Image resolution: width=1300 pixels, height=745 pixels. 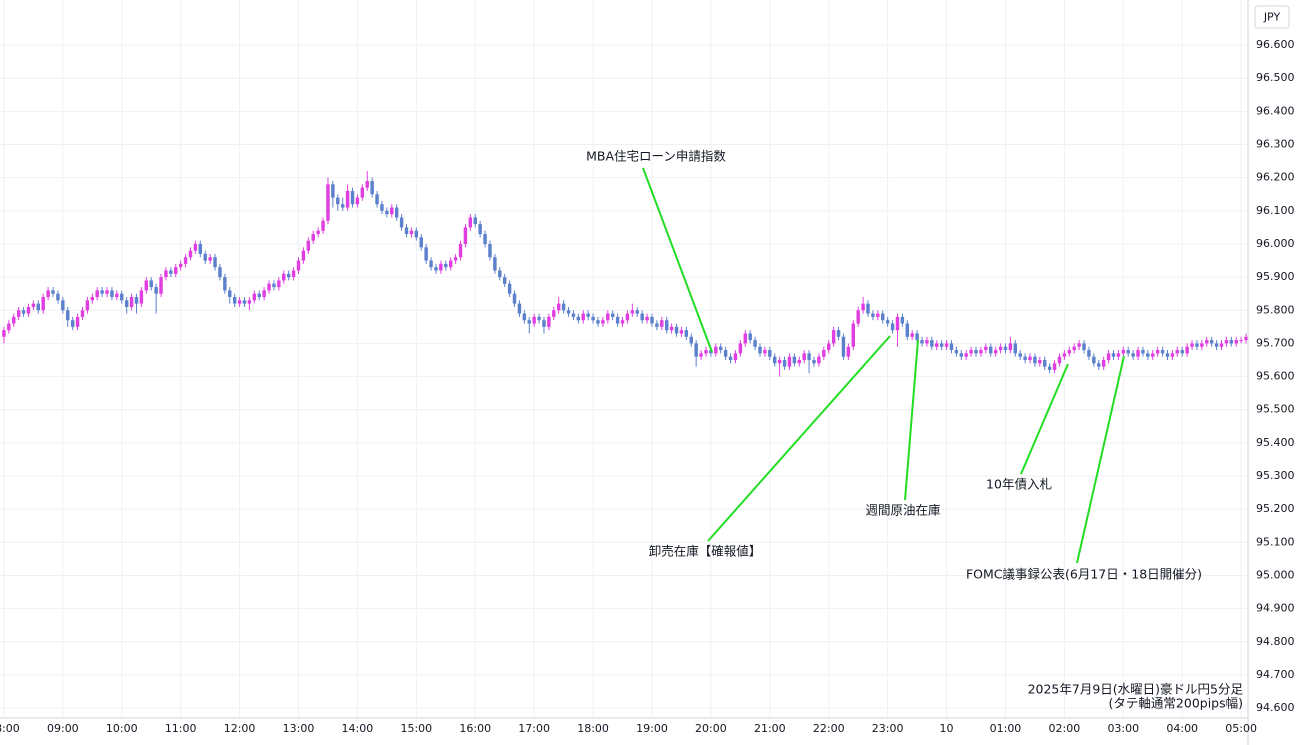 I want to click on annotation-label: MBA住宅ローン申請指数, so click(x=656, y=156).